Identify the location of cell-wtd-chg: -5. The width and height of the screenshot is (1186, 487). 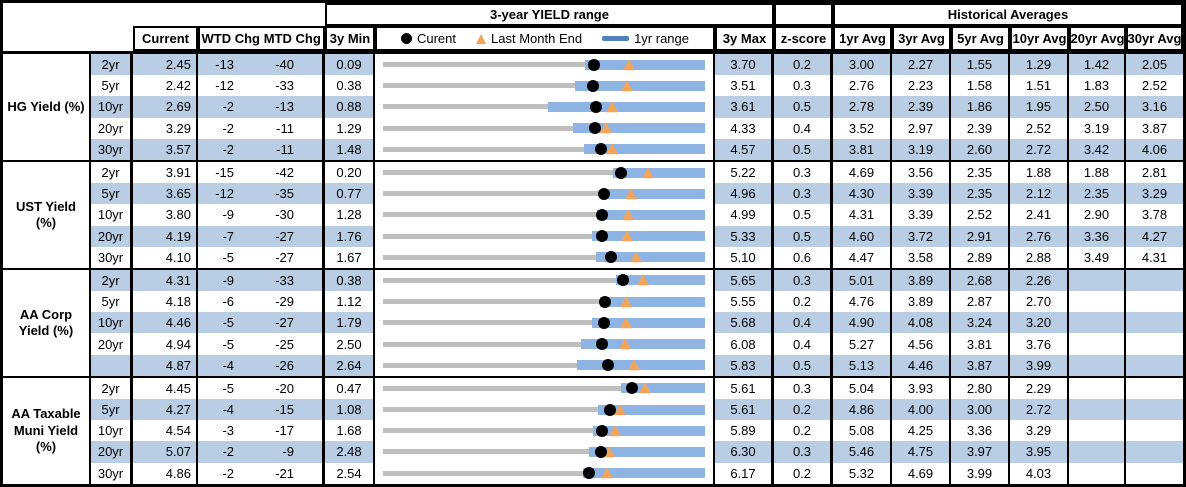
(230, 323).